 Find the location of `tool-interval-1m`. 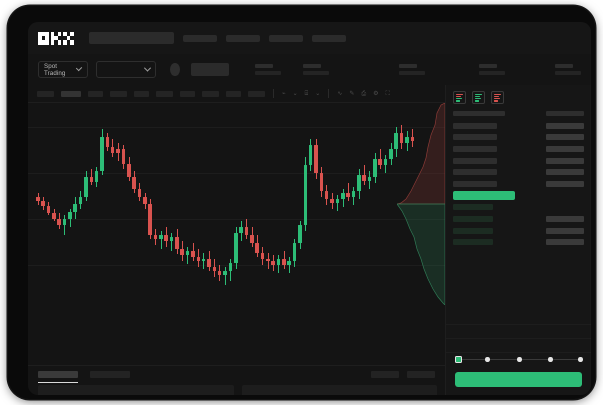

tool-interval-1m is located at coordinates (45, 93).